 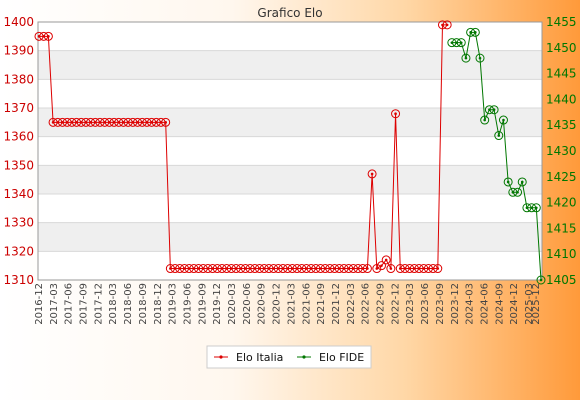 What do you see at coordinates (484, 304) in the screenshot?
I see `x-tick-label: 2024-06` at bounding box center [484, 304].